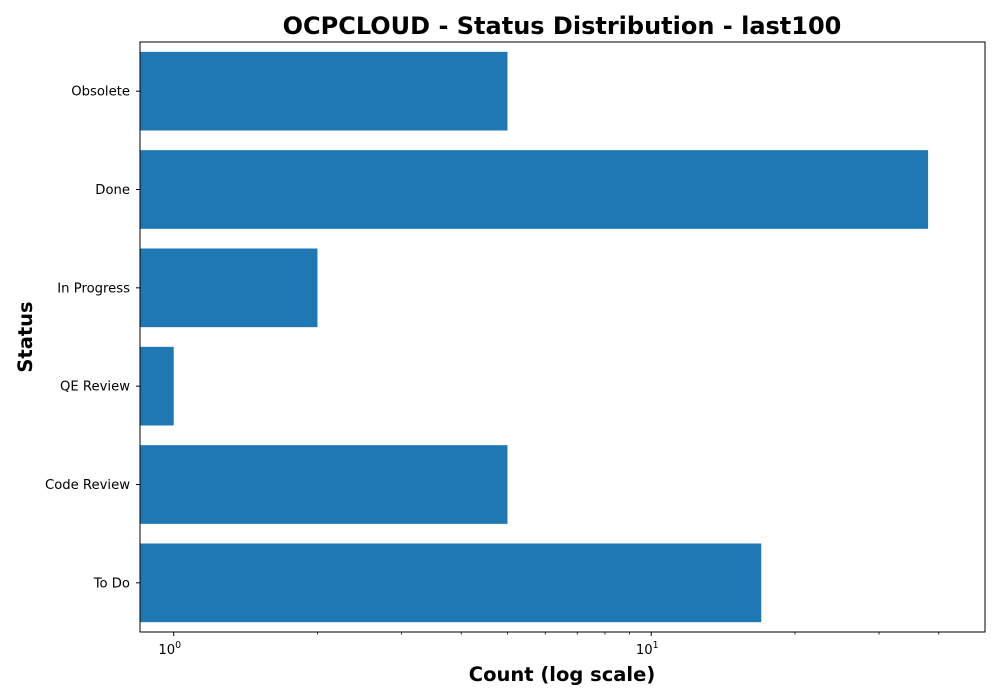 The height and width of the screenshot is (700, 1000). I want to click on y-tick-label-to-do: To Do, so click(111, 583).